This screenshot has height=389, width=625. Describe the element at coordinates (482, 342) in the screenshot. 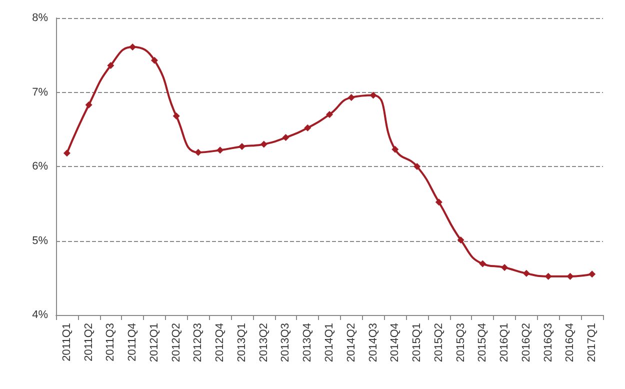

I see `x-tick-label: 2015Q4` at that location.